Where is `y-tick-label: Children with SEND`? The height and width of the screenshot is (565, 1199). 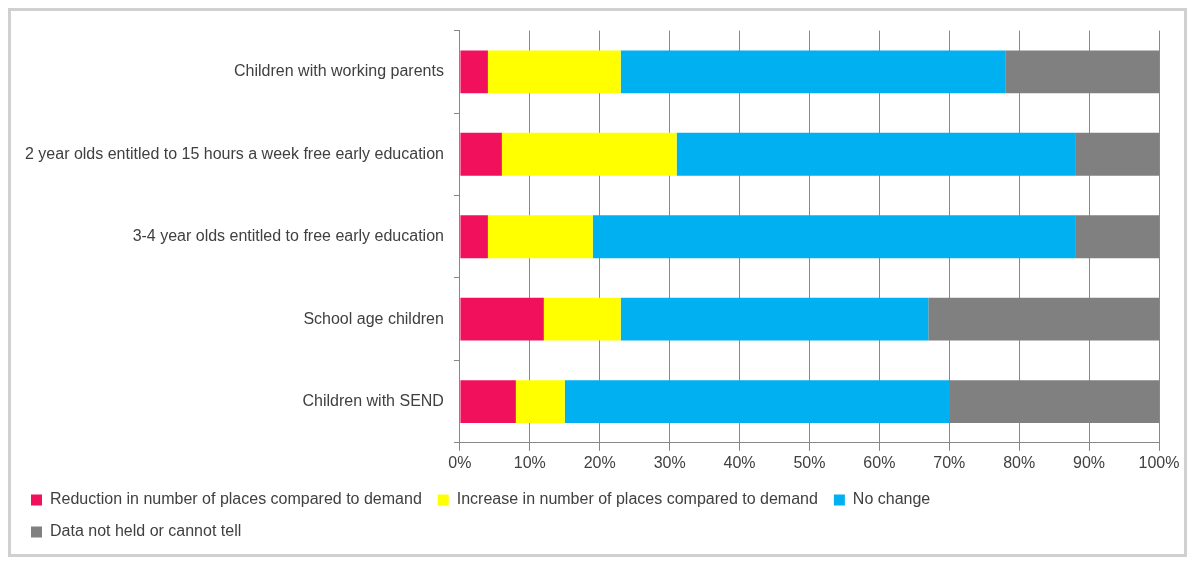 y-tick-label: Children with SEND is located at coordinates (373, 400).